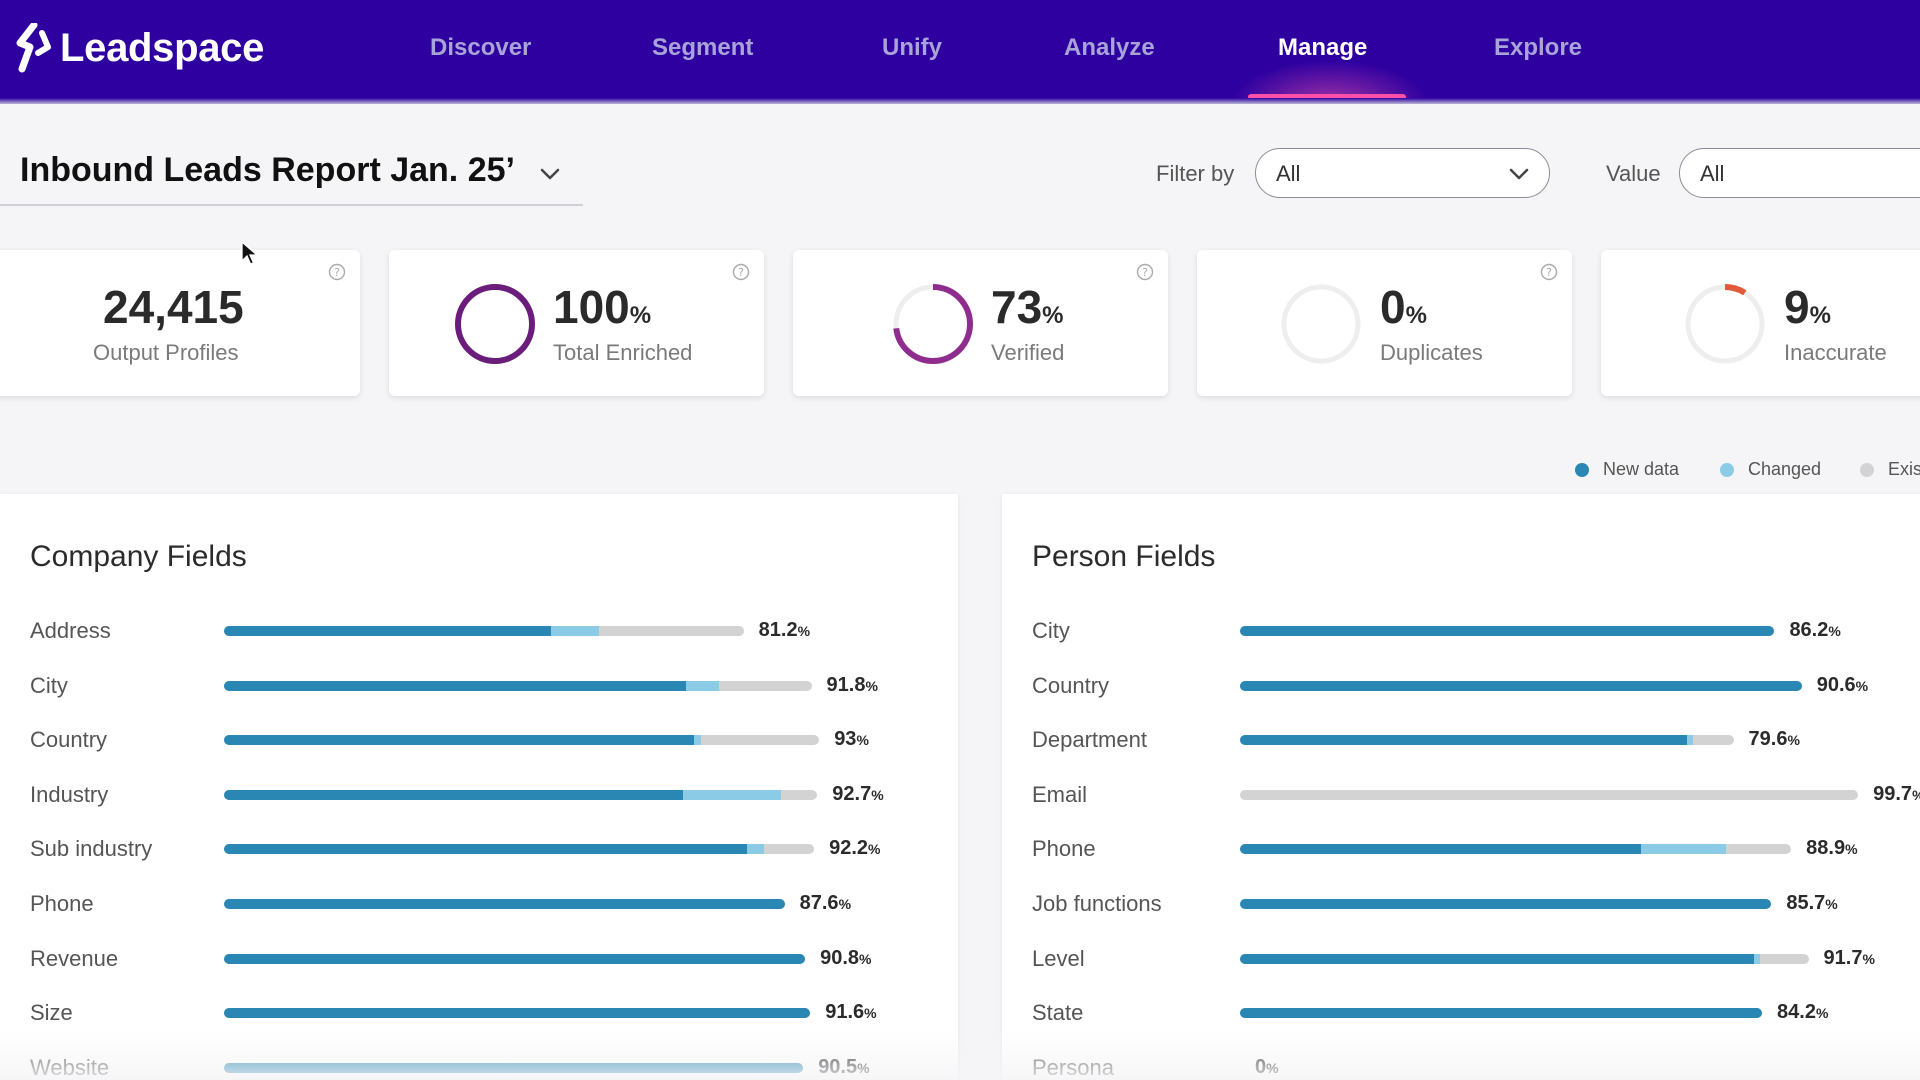 Image resolution: width=1920 pixels, height=1080 pixels. I want to click on verified-ring-chart, so click(933, 324).